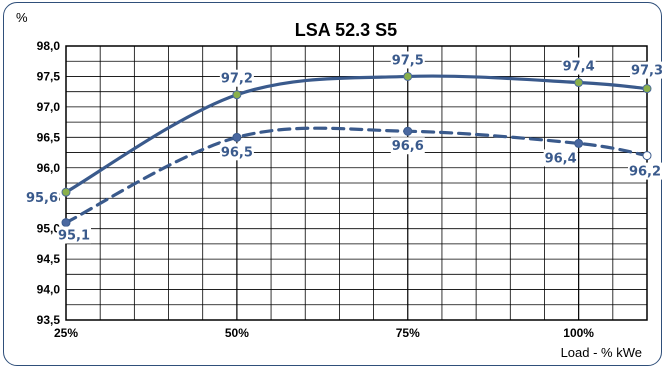 The width and height of the screenshot is (667, 370). I want to click on data-label: 95,6, so click(42, 198).